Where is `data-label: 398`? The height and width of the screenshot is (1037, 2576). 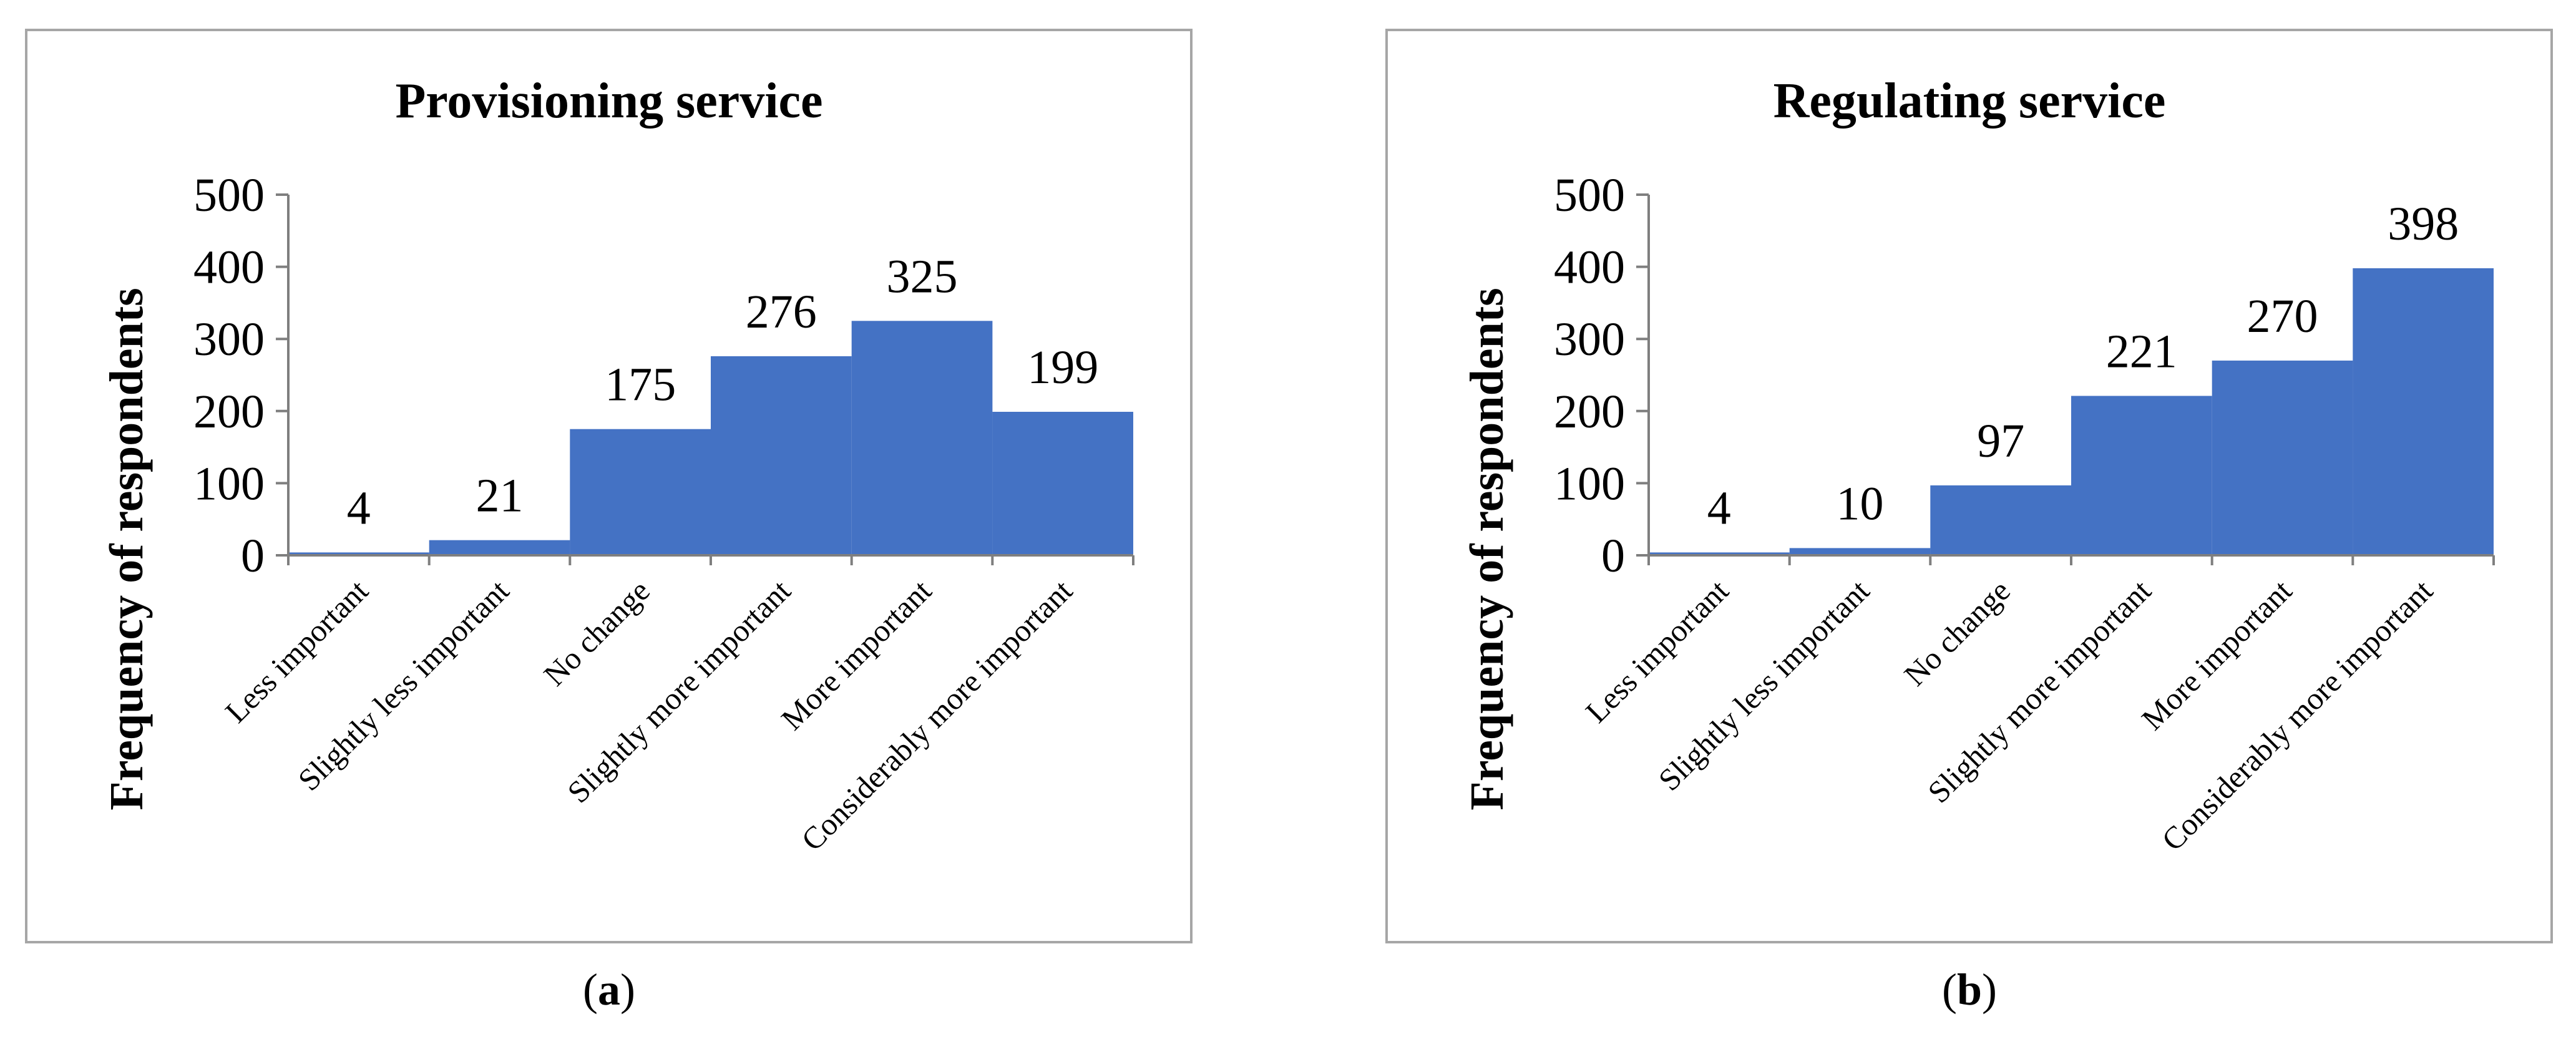
data-label: 398 is located at coordinates (2423, 224).